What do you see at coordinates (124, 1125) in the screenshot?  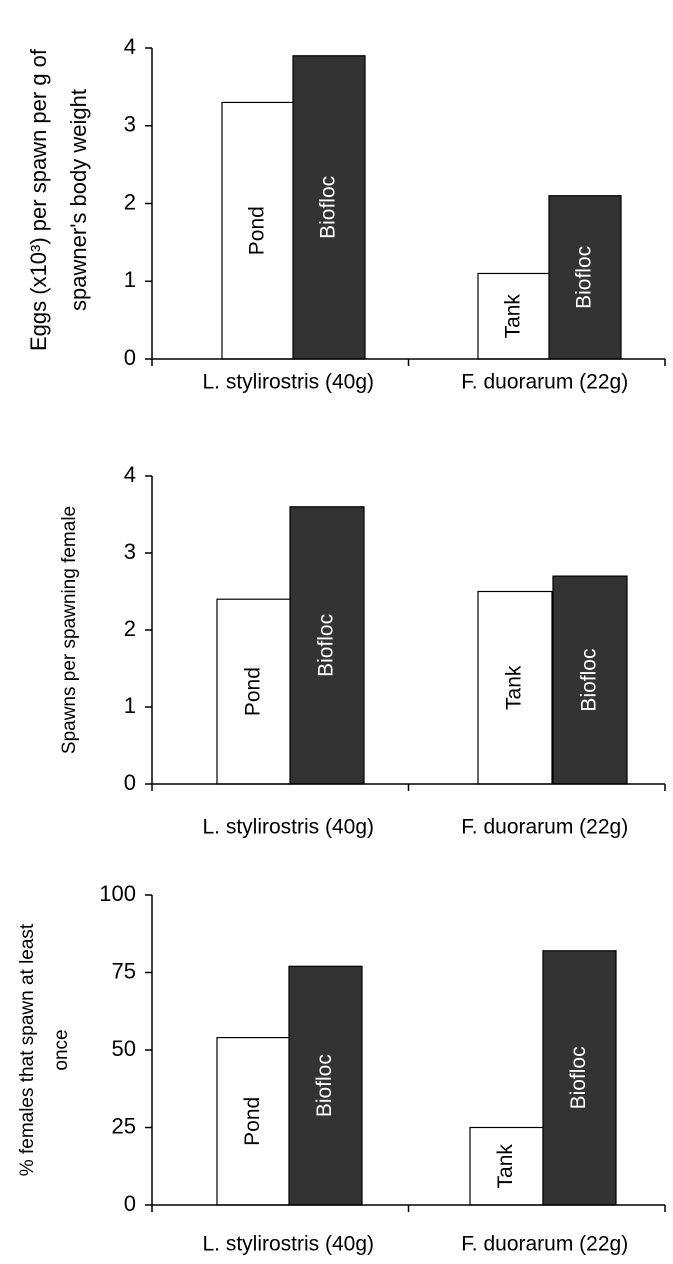 I see `y-tick-label: 25` at bounding box center [124, 1125].